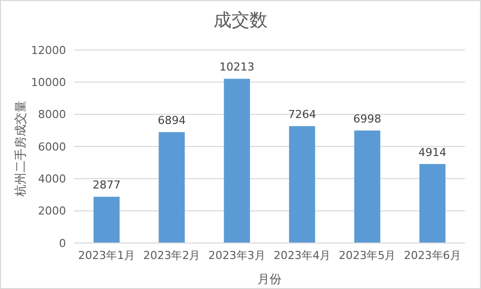 The width and height of the screenshot is (481, 289). What do you see at coordinates (52, 211) in the screenshot?
I see `y-tick-label: 2000` at bounding box center [52, 211].